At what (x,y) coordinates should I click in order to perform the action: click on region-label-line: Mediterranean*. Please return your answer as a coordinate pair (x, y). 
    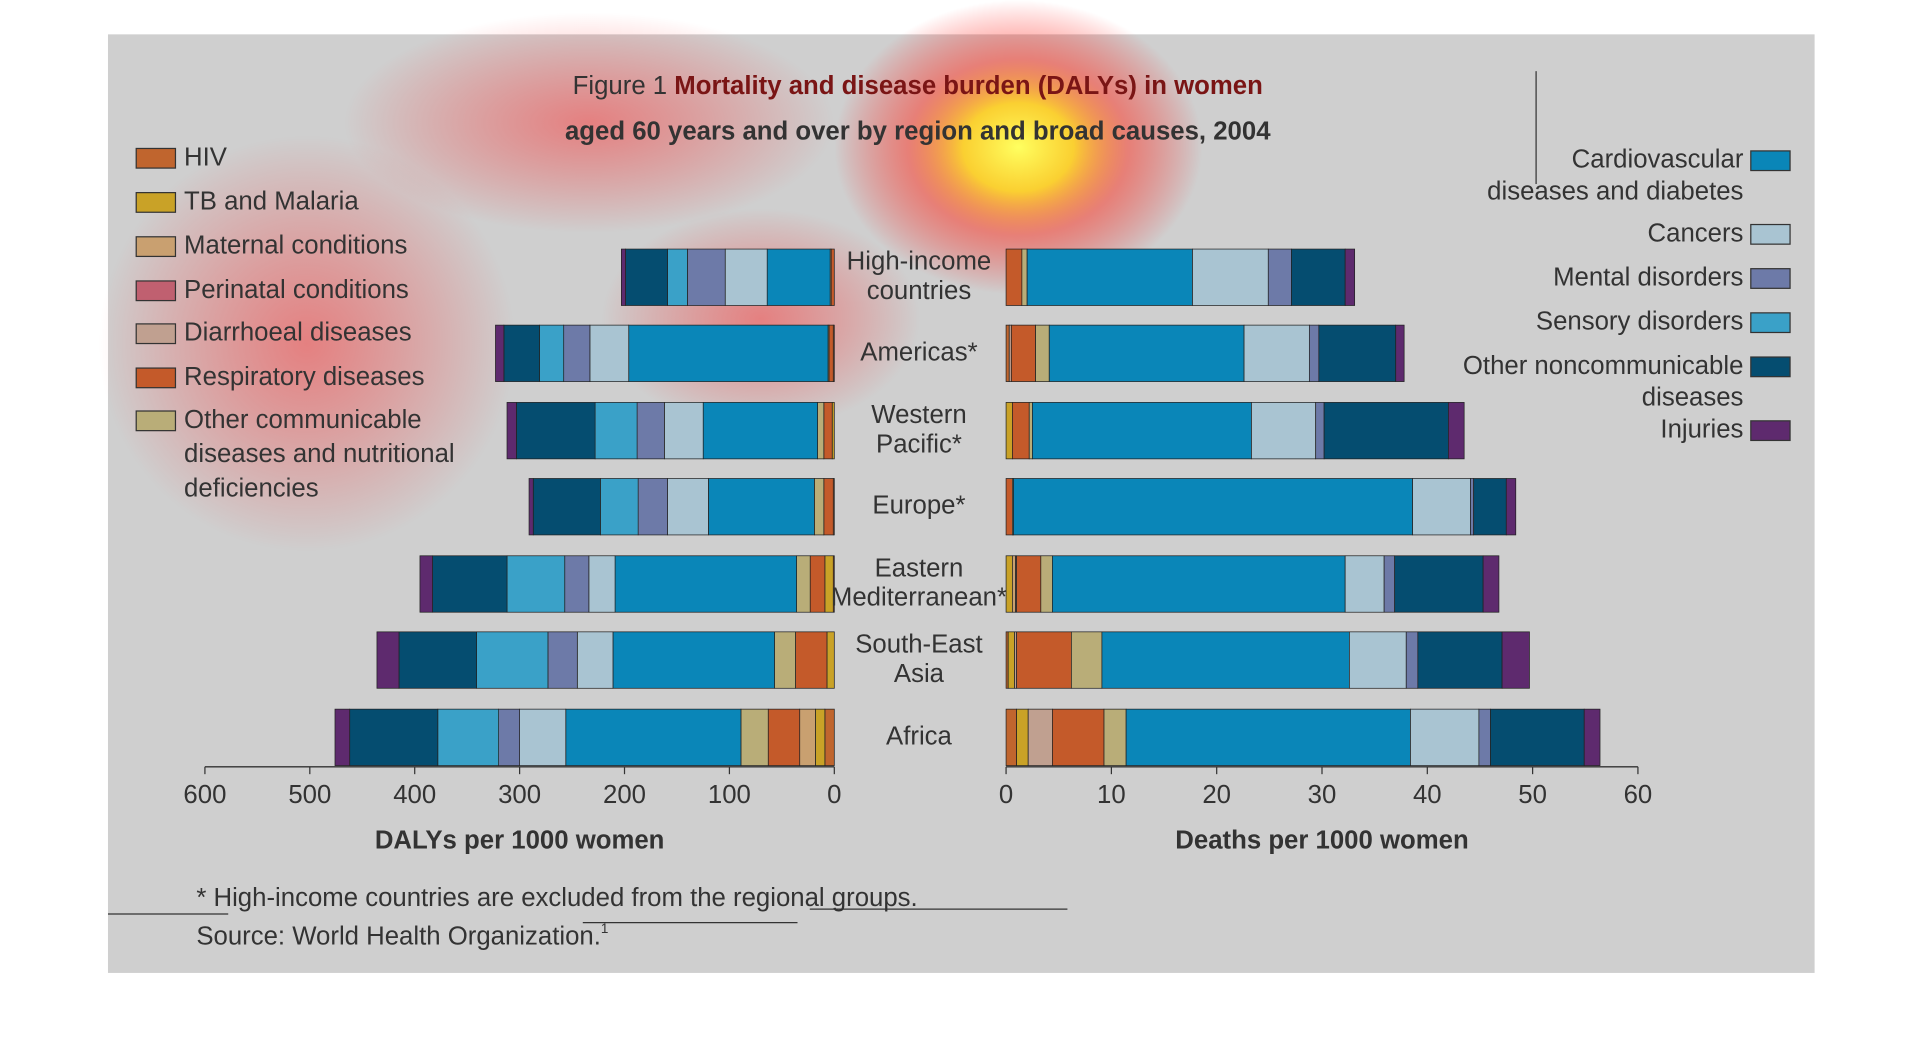
    Looking at the image, I should click on (919, 598).